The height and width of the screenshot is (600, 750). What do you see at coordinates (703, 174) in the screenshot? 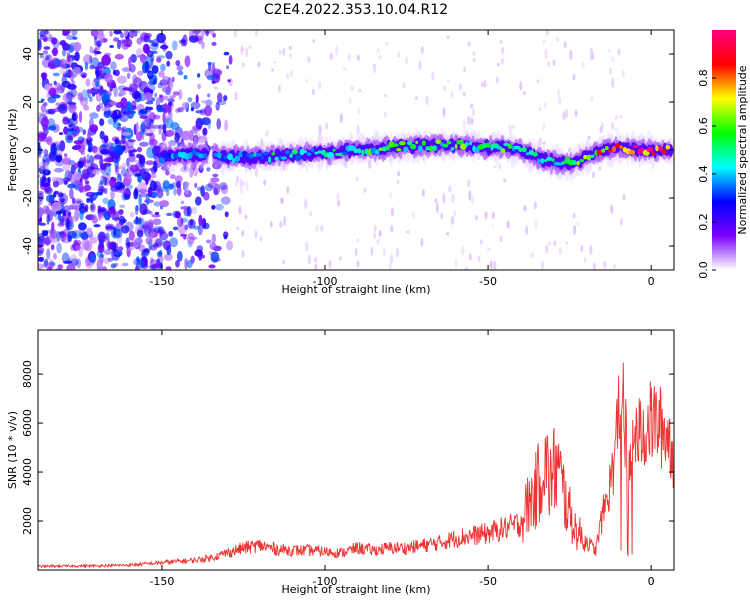
I see `colorbar-tick-label: 0.4` at bounding box center [703, 174].